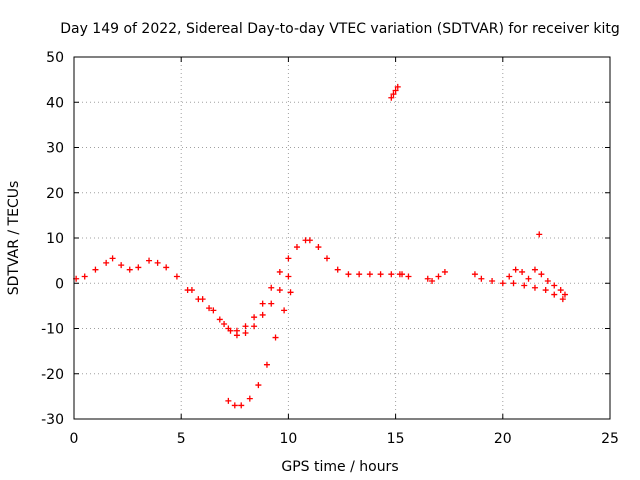 Image resolution: width=640 pixels, height=480 pixels. What do you see at coordinates (52, 375) in the screenshot?
I see `y-tick-label: -20` at bounding box center [52, 375].